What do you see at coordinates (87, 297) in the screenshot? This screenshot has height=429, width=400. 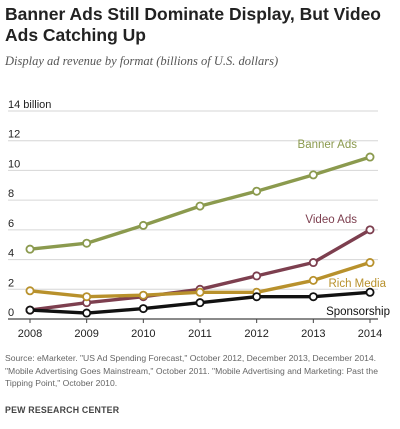 I see `data-point-rich-media-2009` at bounding box center [87, 297].